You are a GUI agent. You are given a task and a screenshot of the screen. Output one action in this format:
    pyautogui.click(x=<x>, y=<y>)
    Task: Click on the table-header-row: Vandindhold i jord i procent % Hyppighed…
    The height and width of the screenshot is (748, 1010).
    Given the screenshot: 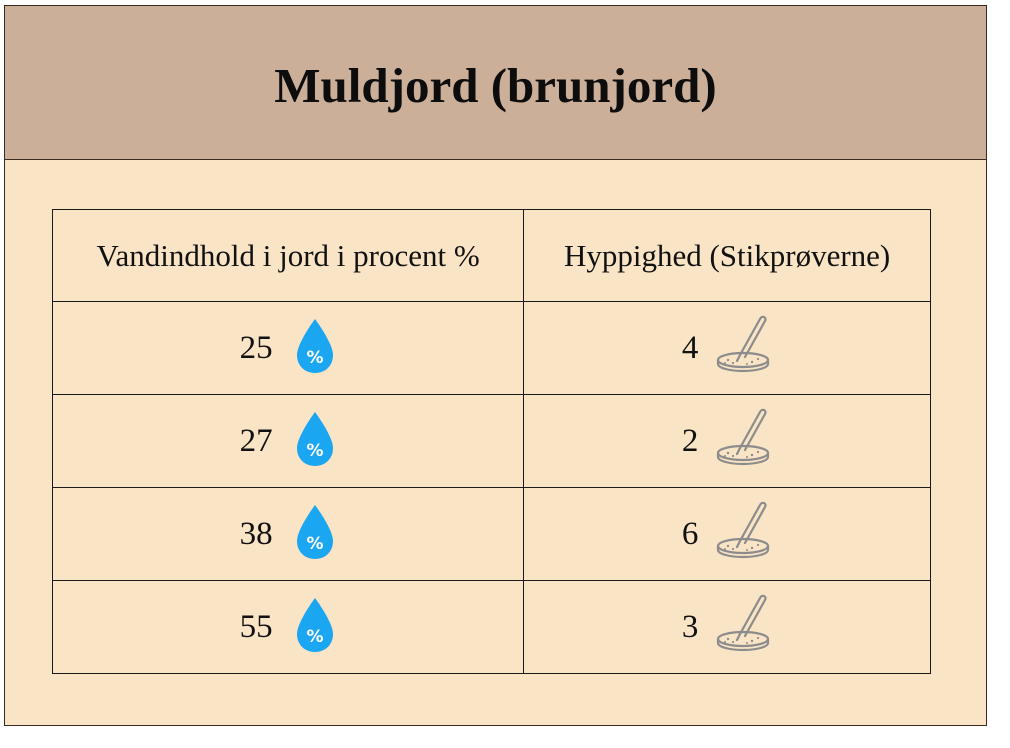 What is the action you would take?
    pyautogui.click(x=491, y=255)
    